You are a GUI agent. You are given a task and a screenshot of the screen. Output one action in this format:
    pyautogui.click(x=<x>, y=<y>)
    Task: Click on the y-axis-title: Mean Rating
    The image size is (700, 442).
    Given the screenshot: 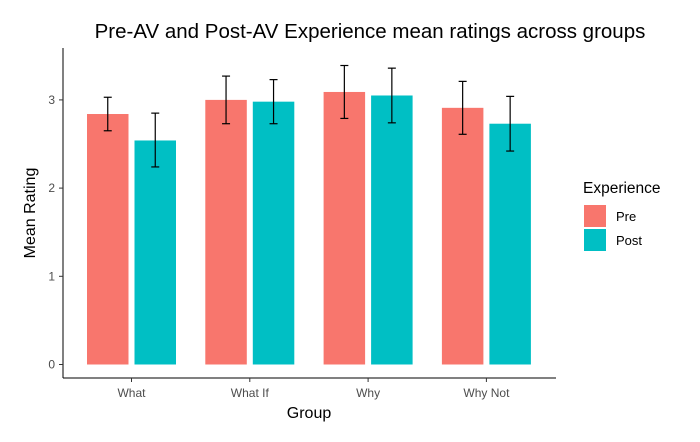 What is the action you would take?
    pyautogui.click(x=30, y=213)
    